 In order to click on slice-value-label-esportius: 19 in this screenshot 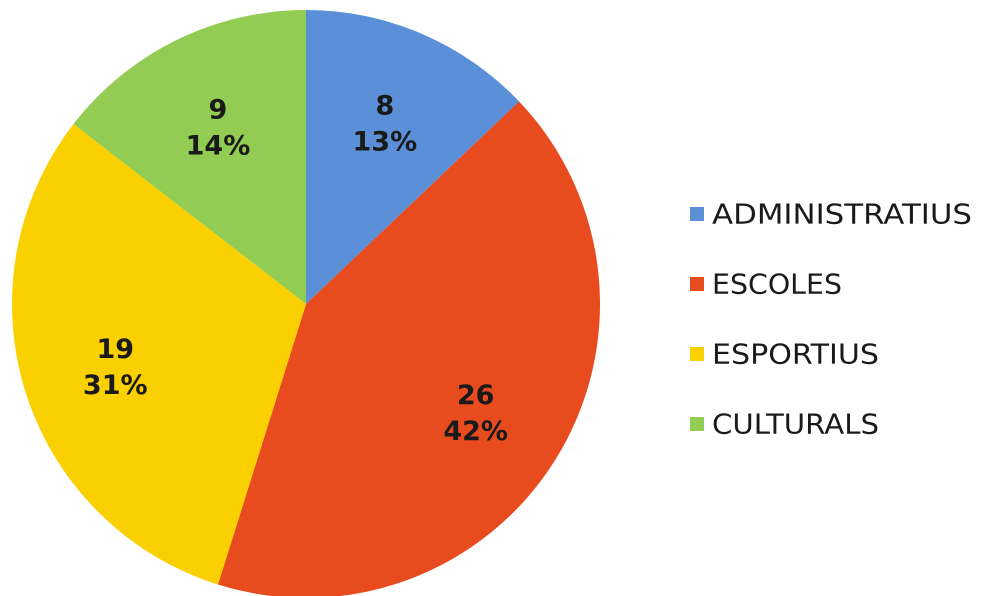, I will do `click(115, 349)`.